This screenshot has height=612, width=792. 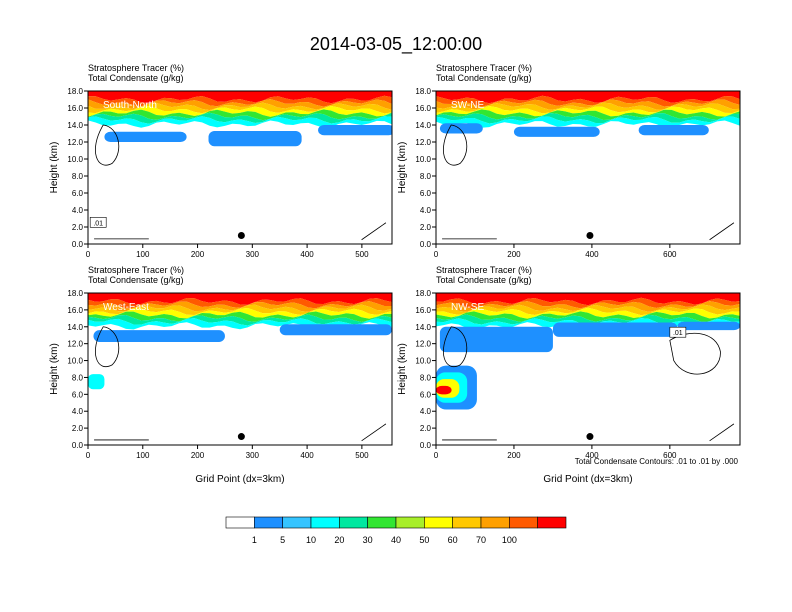 I want to click on x-axis-label: Grid Point (dx=3km), so click(x=587, y=479).